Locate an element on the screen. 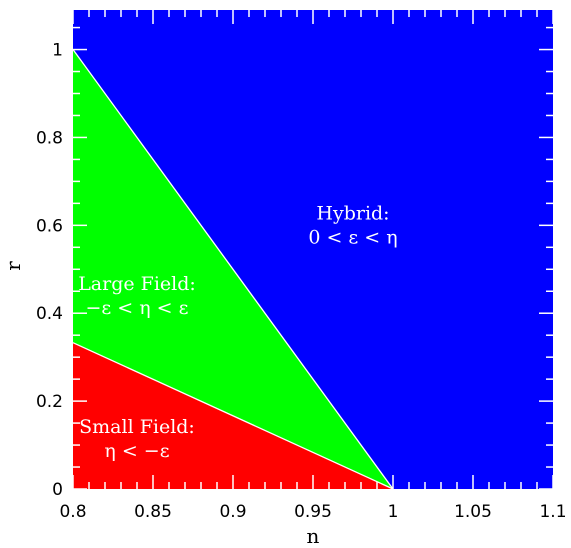 The image size is (571, 548). y-tick-label: 0.2 is located at coordinates (49, 402).